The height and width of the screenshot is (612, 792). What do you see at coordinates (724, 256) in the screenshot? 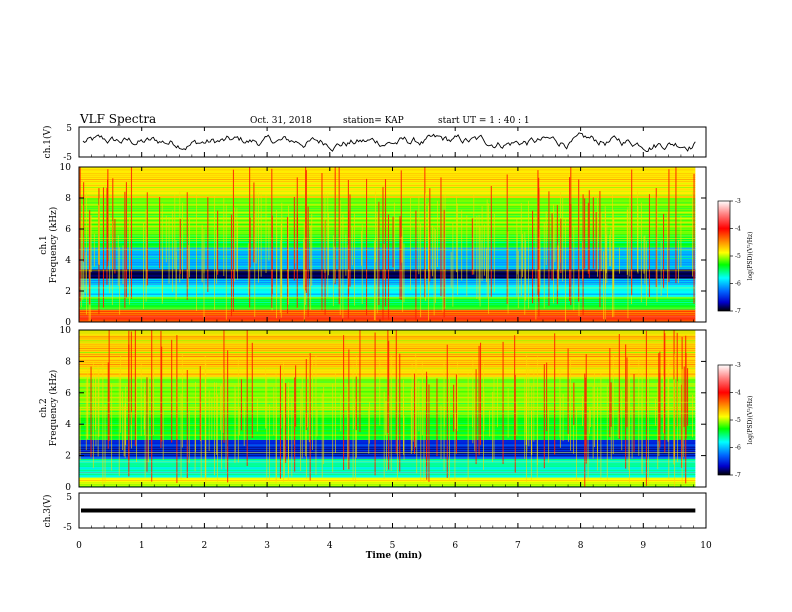
I see `ch1-colorbar` at bounding box center [724, 256].